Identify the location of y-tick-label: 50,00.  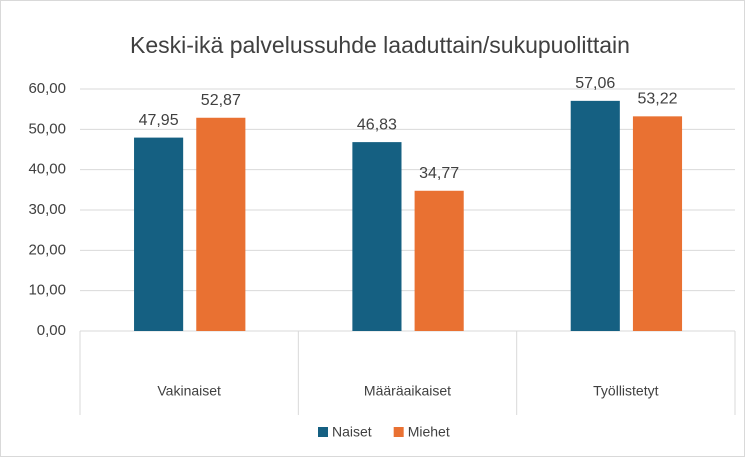
(47, 128).